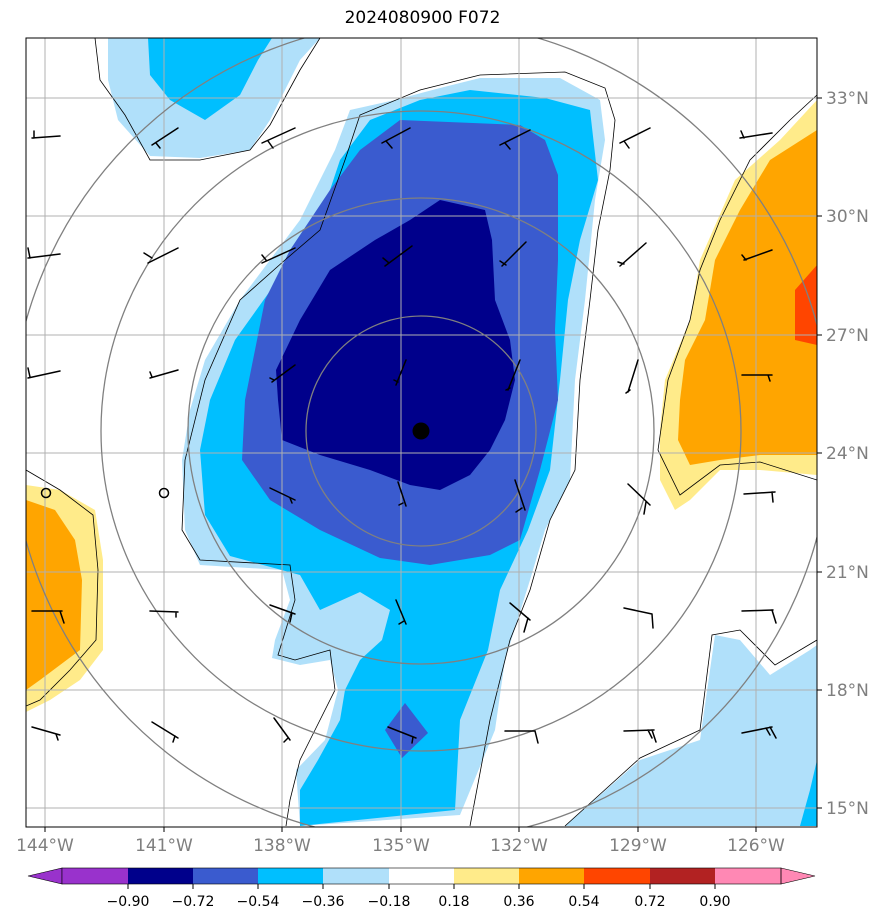 This screenshot has width=887, height=924. Describe the element at coordinates (207, 99) in the screenshot. I see `contour-line-north` at that location.